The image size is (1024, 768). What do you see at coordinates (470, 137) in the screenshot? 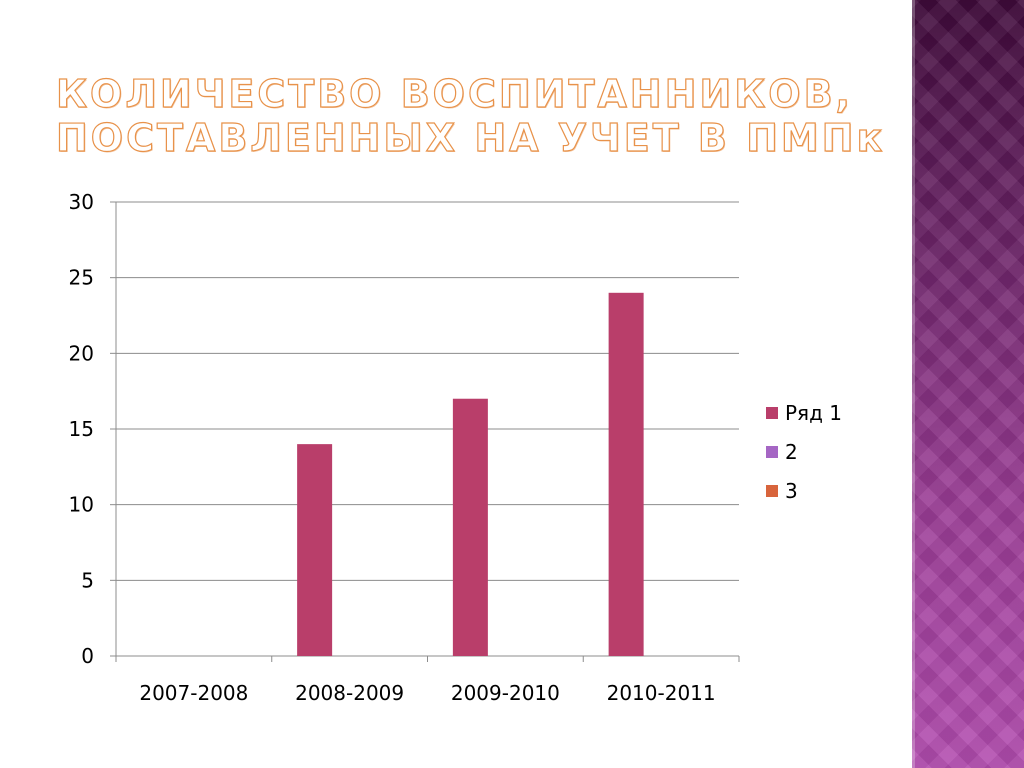
I see `title-line-2: ПОСТАВЛЕННЫХ НА УЧЕТ В ПМПк` at bounding box center [470, 137].